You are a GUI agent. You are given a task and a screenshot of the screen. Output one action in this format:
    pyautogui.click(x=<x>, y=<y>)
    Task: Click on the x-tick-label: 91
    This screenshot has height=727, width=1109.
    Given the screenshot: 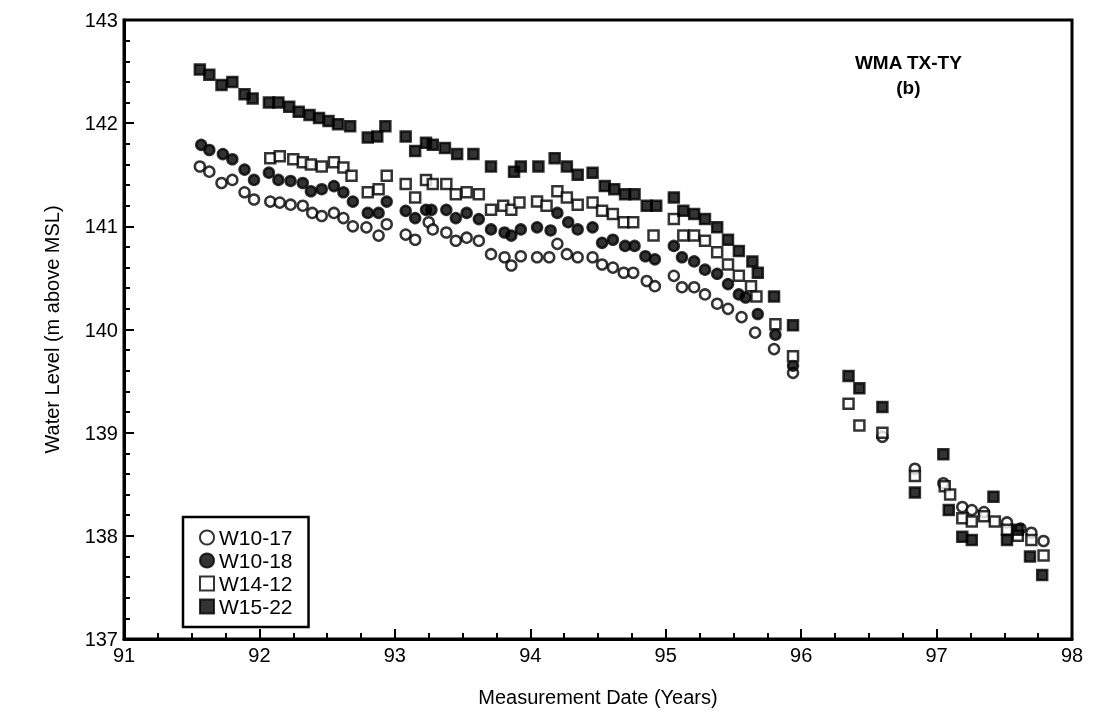 What is the action you would take?
    pyautogui.click(x=124, y=655)
    